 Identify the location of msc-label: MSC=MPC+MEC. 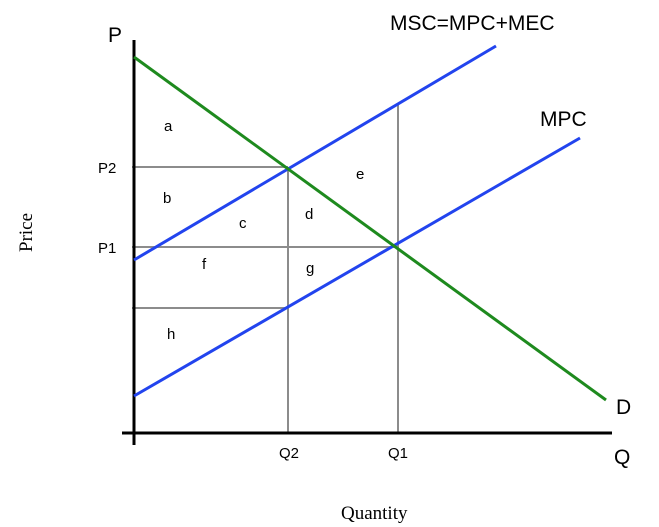
(472, 23).